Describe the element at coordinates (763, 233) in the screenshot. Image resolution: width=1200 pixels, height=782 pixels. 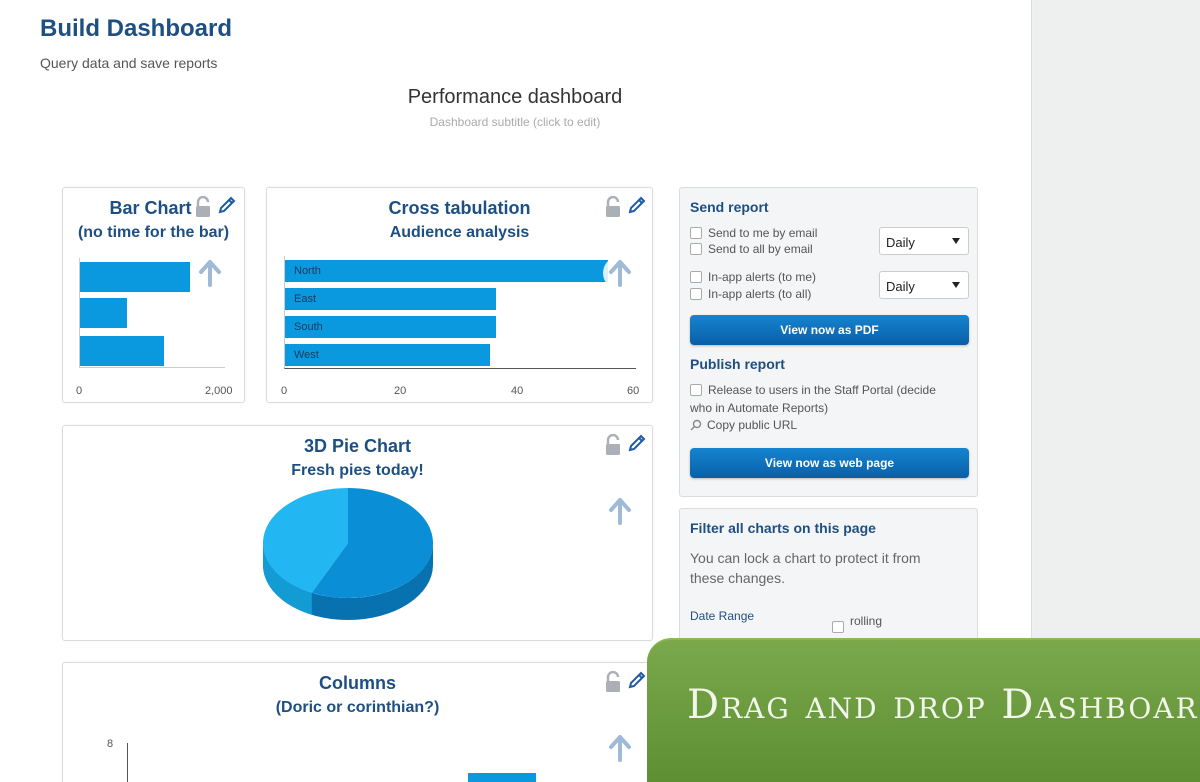
I see `option-label: Send to me by email` at that location.